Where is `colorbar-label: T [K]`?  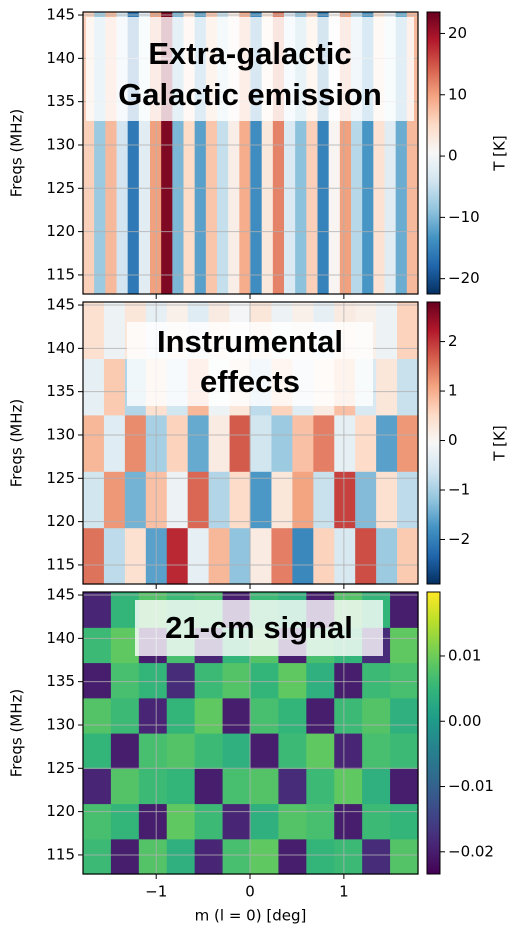 colorbar-label: T [K] is located at coordinates (500, 443).